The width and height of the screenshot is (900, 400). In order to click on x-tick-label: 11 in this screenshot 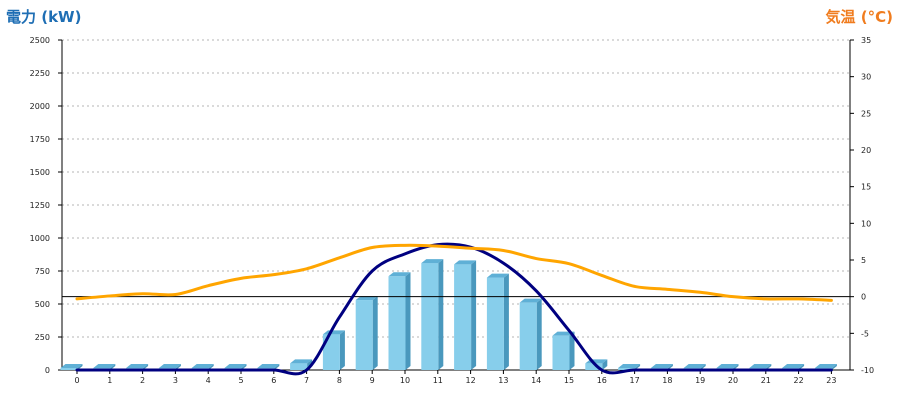, I will do `click(438, 380)`.